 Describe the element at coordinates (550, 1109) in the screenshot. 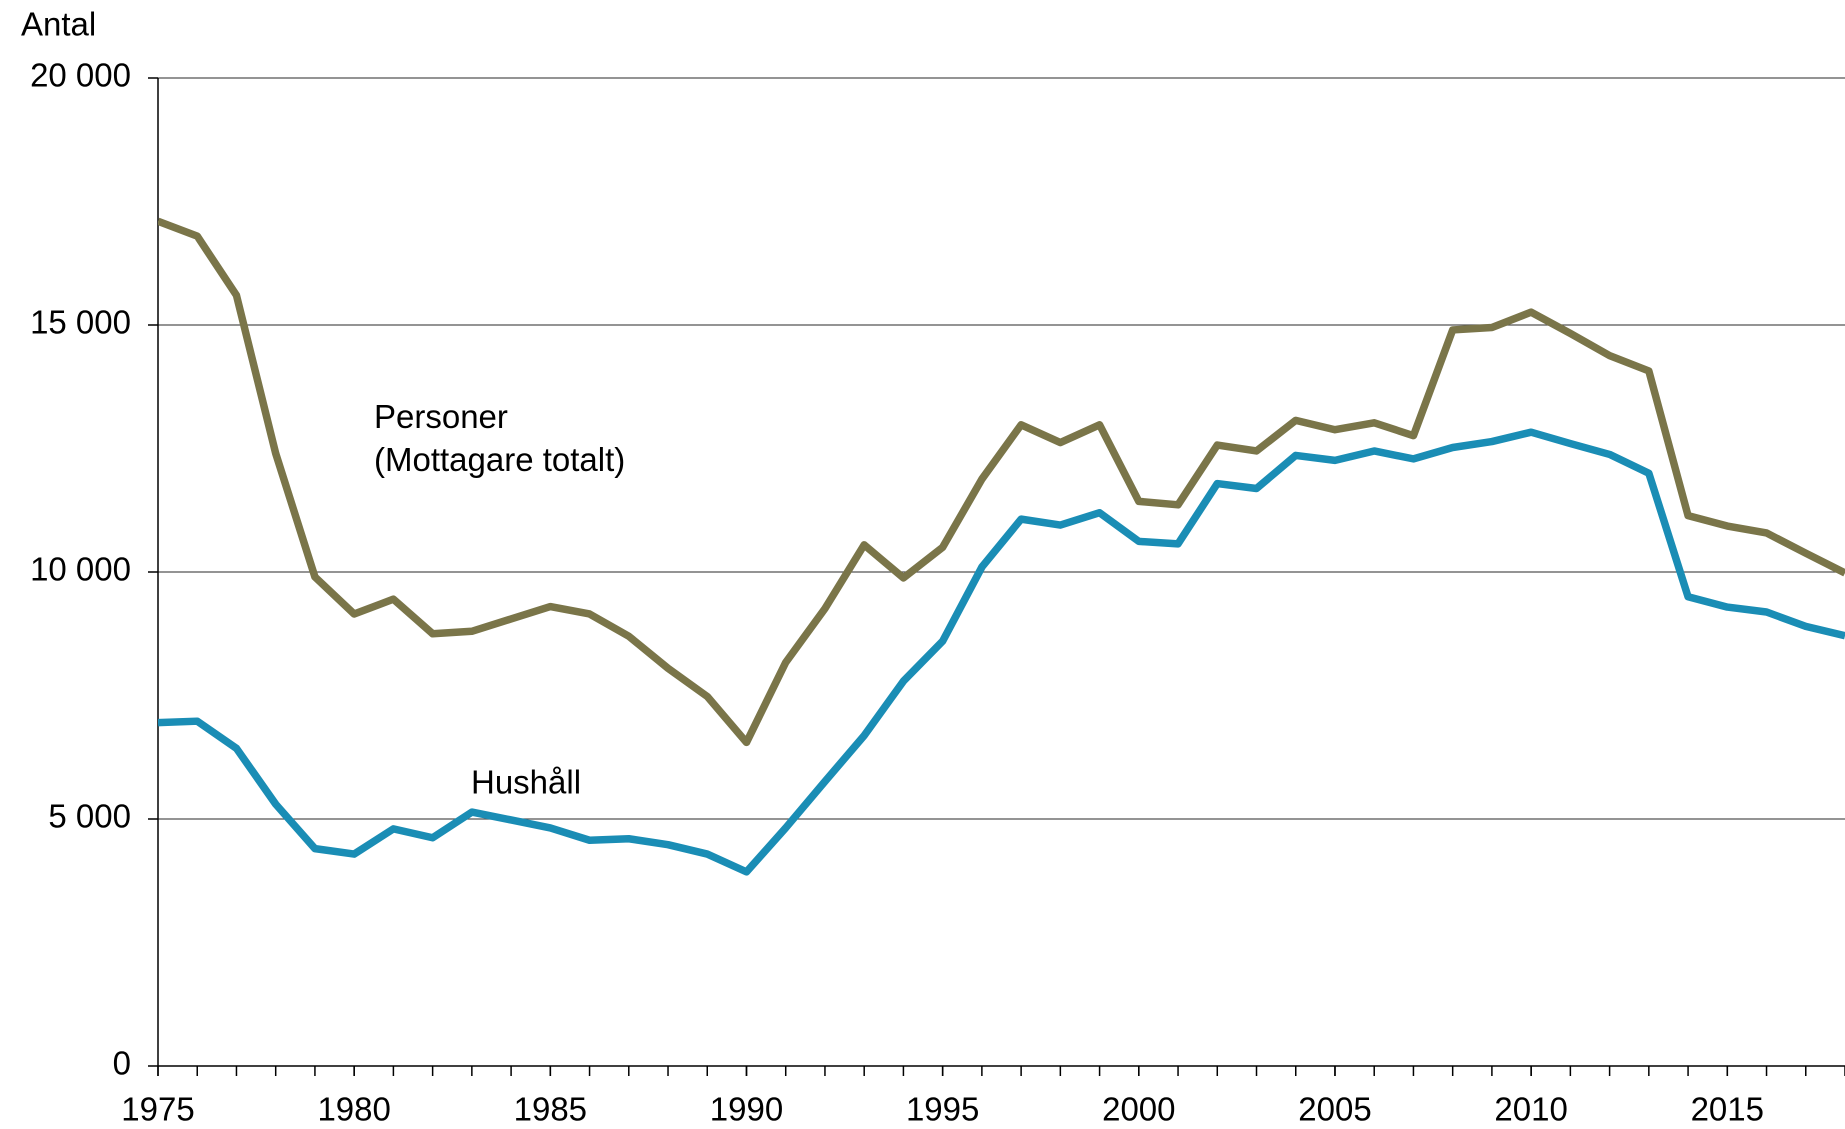

I see `x-tick-label: 1985` at that location.